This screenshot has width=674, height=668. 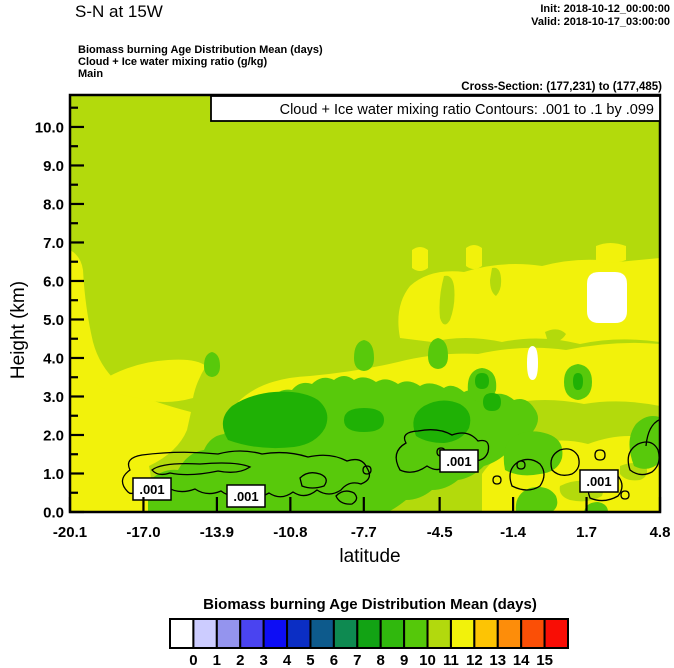 I want to click on subtitle-field-3: Main, so click(x=90, y=74).